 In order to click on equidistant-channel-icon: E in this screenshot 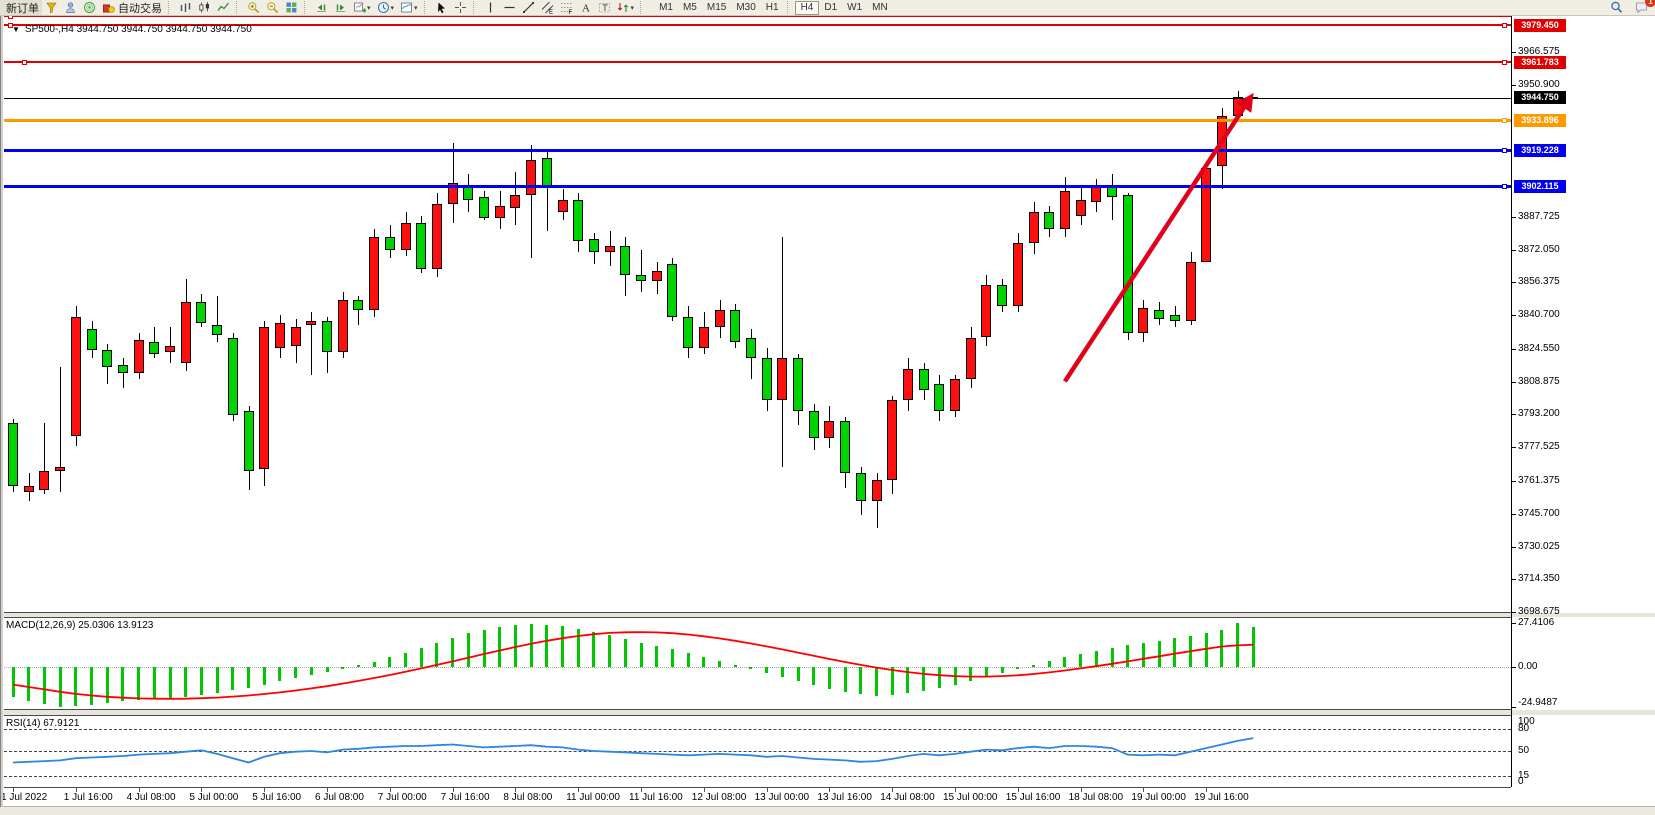, I will do `click(547, 7)`.